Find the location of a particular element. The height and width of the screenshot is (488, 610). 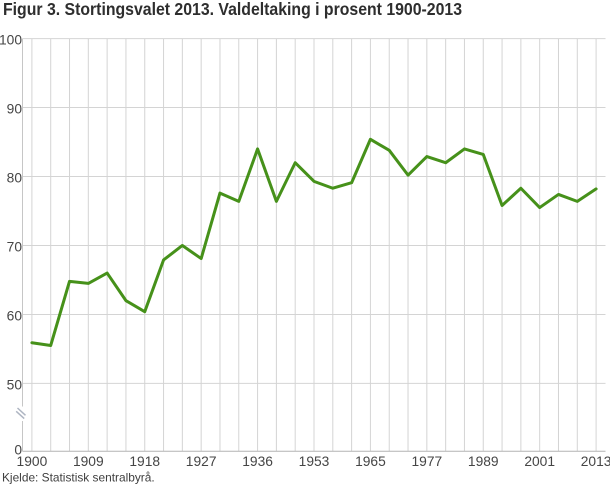

svg-text: 100 is located at coordinates (11, 40).